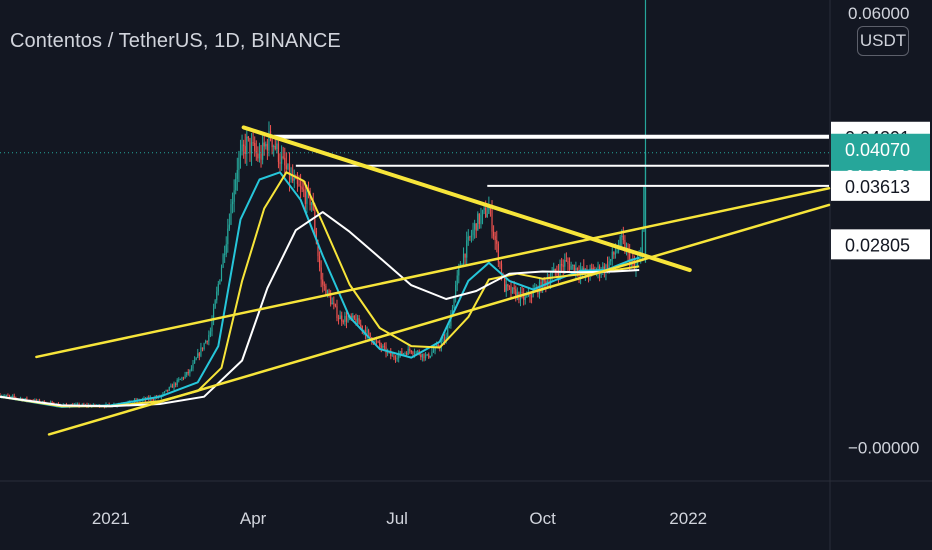 The height and width of the screenshot is (550, 932). Describe the element at coordinates (880, 244) in the screenshot. I see `price-label-level-4-bg` at that location.